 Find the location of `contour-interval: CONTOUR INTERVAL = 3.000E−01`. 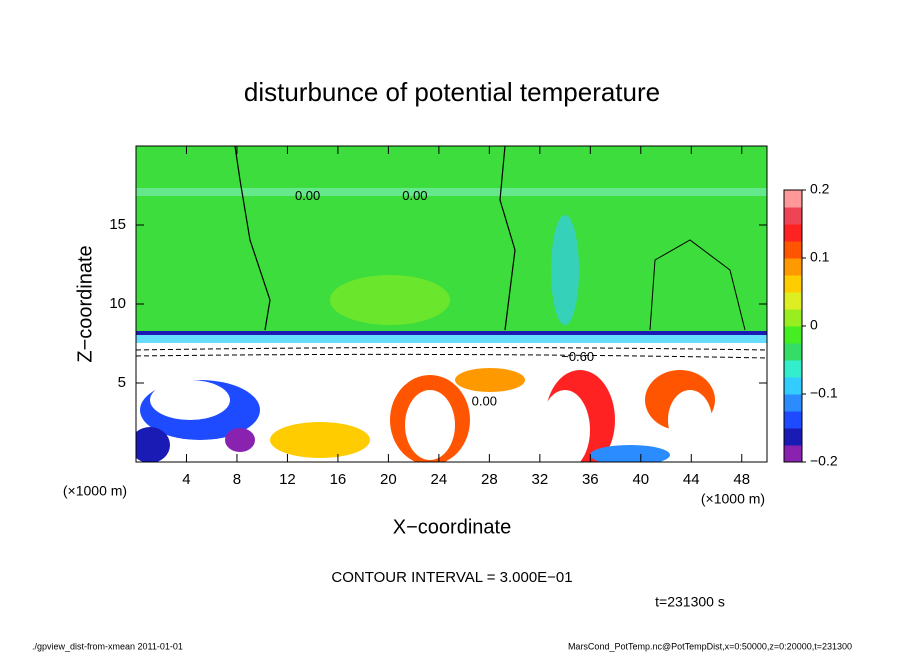

contour-interval: CONTOUR INTERVAL = 3.000E−01 is located at coordinates (451, 577).